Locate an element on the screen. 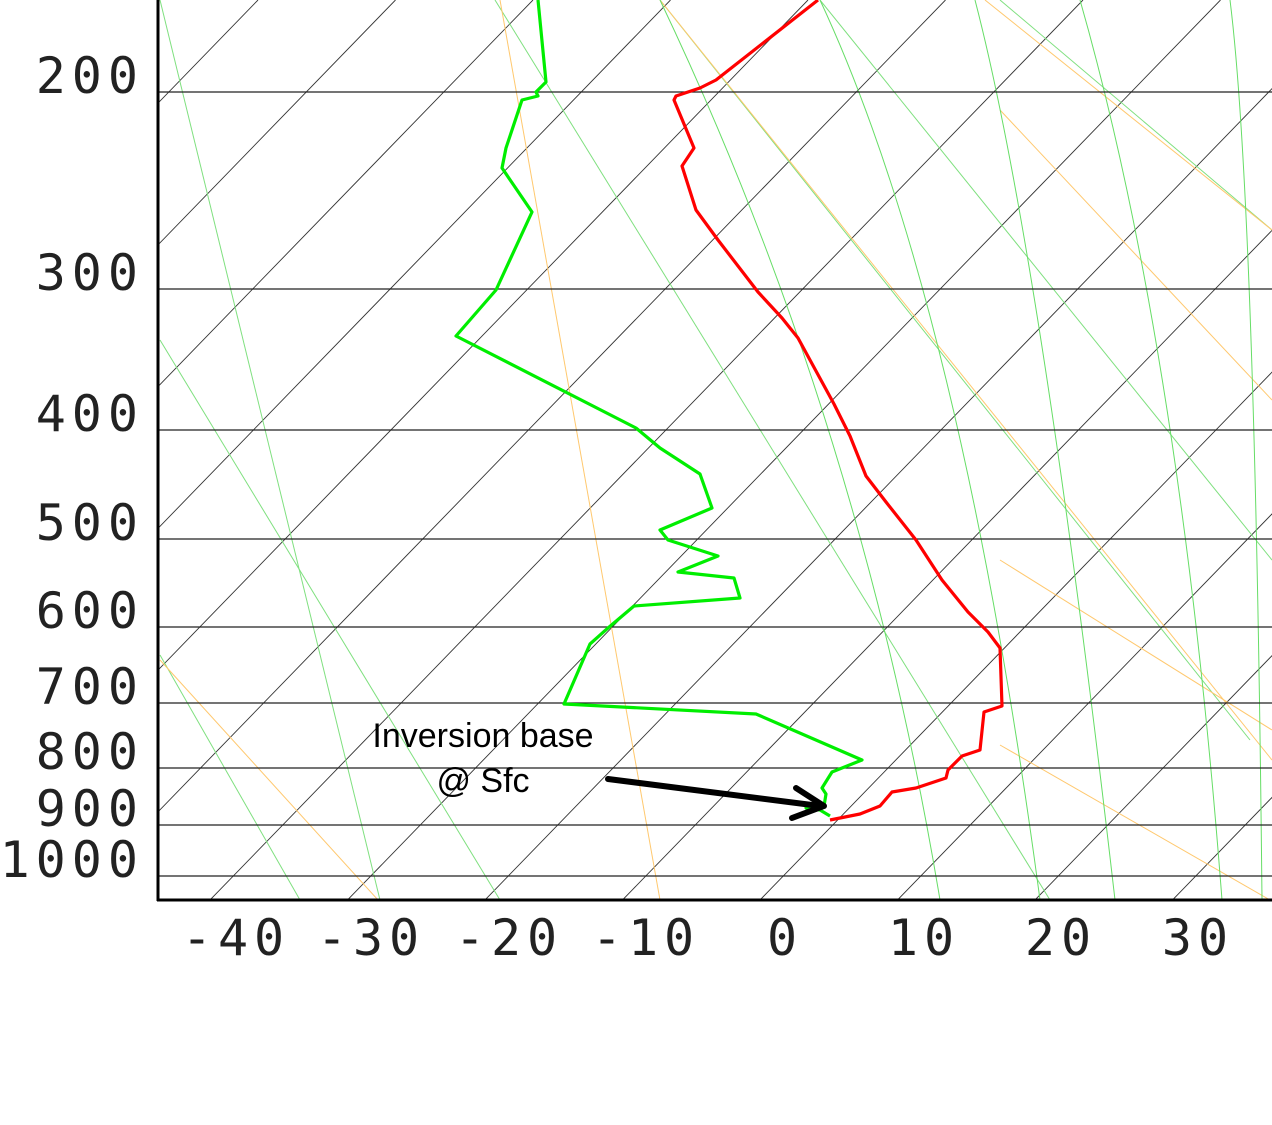 The height and width of the screenshot is (1125, 1272). x-tick-neg20: -20 is located at coordinates (509, 938).